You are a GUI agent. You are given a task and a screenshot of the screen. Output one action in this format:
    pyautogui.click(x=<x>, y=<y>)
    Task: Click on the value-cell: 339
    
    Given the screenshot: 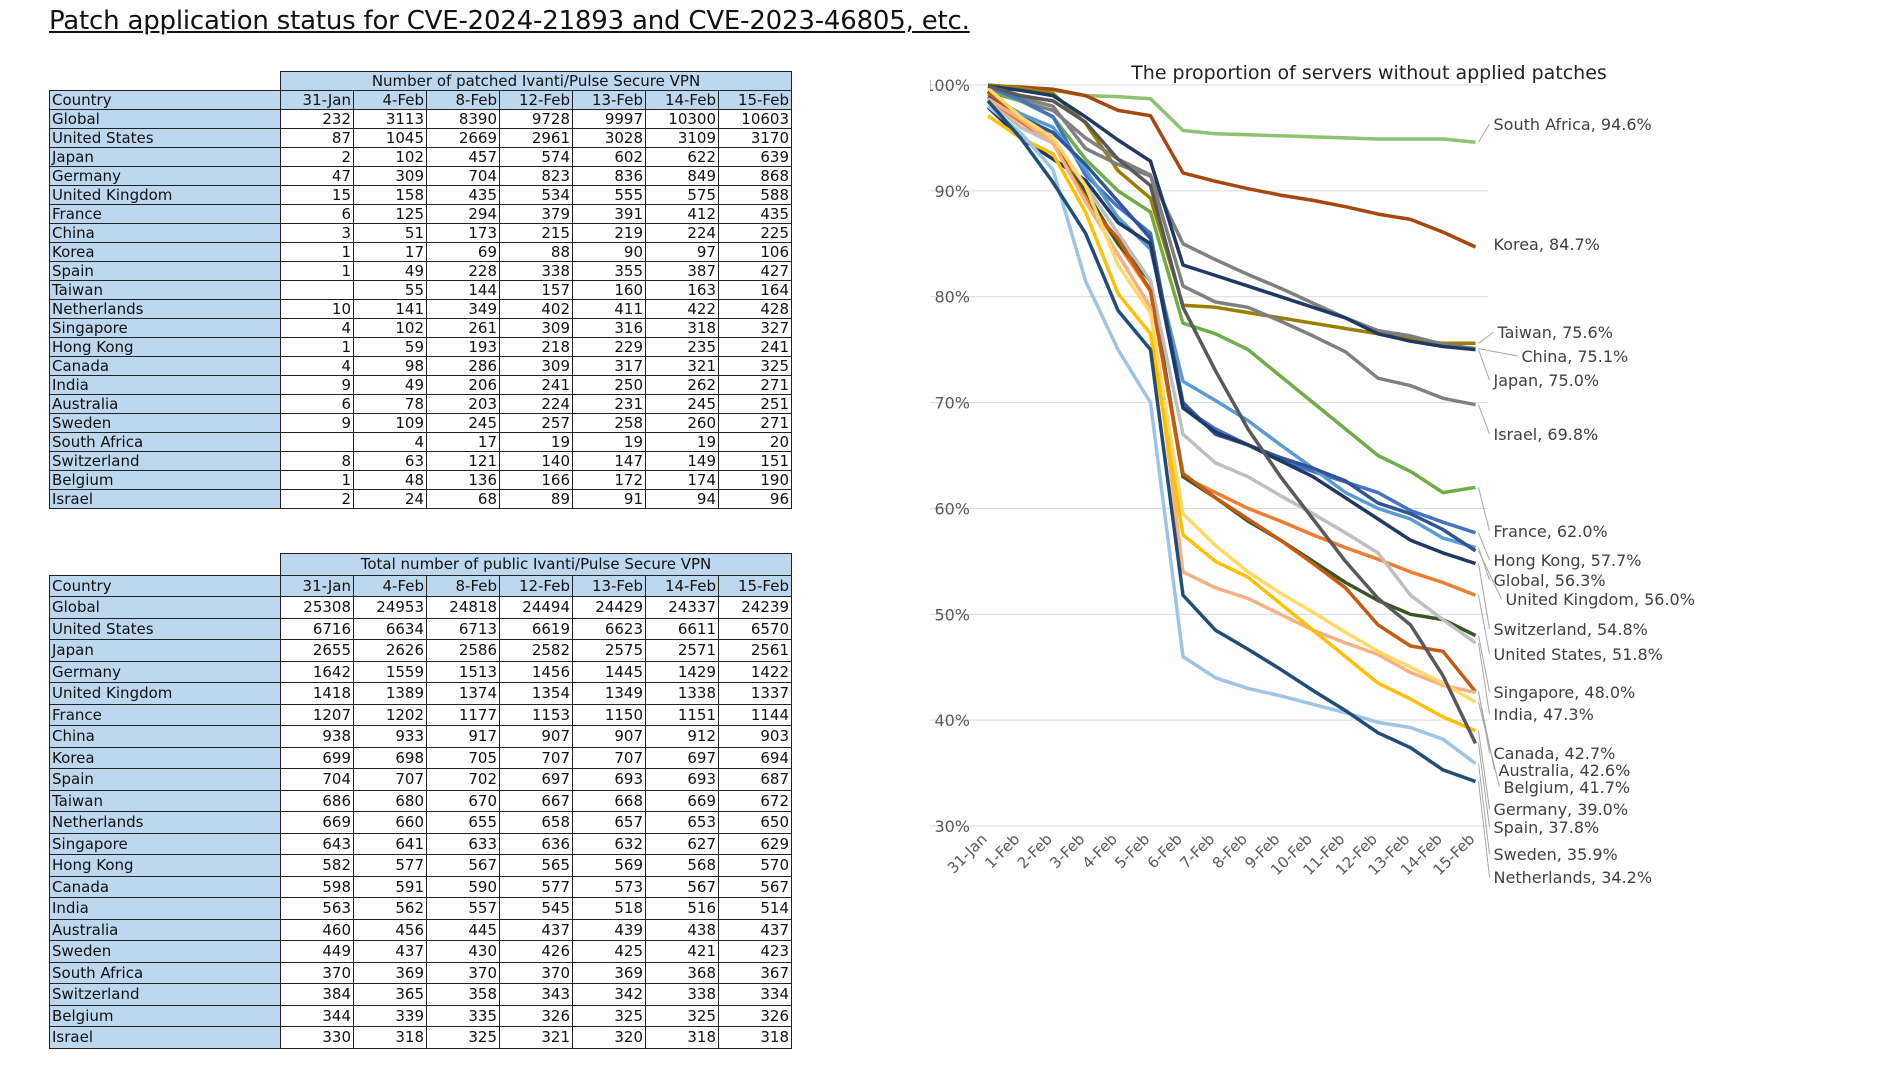 What is the action you would take?
    pyautogui.click(x=390, y=1015)
    